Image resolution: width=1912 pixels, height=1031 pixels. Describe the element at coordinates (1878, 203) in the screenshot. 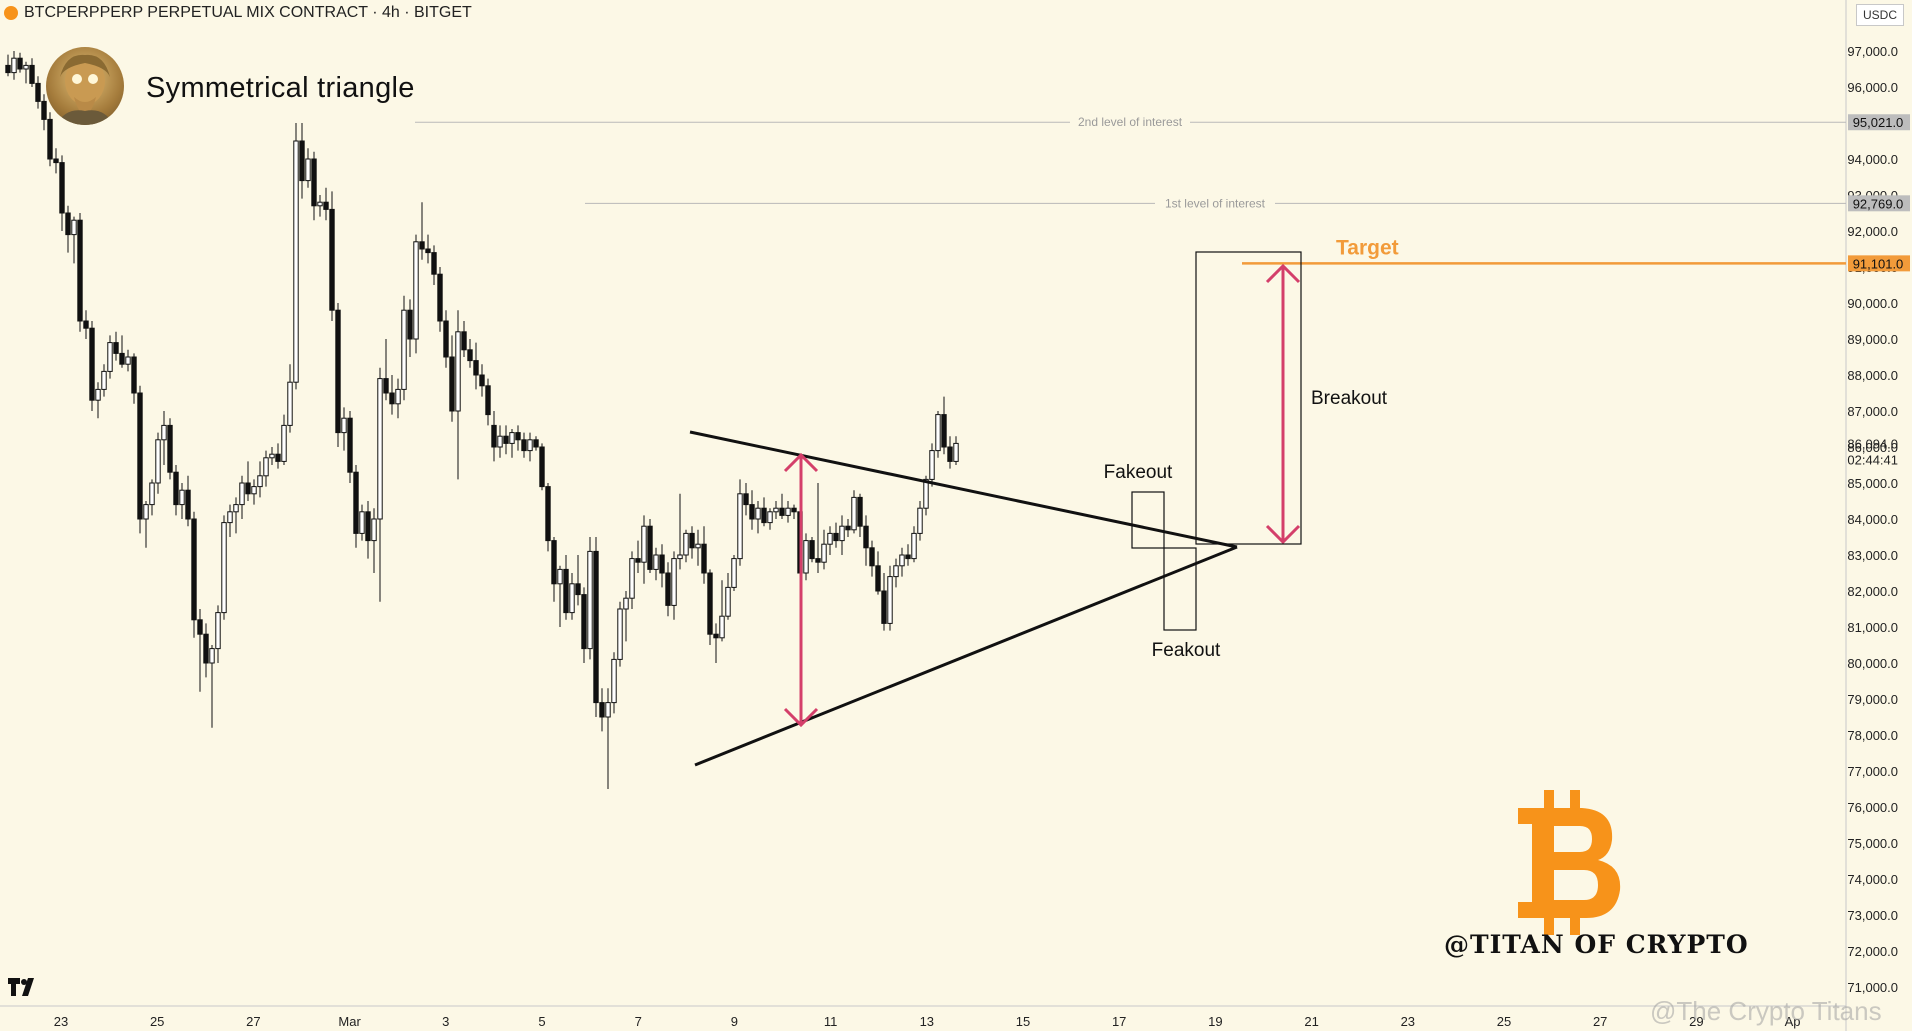

I see `price-tag-label: 92,769.0` at that location.